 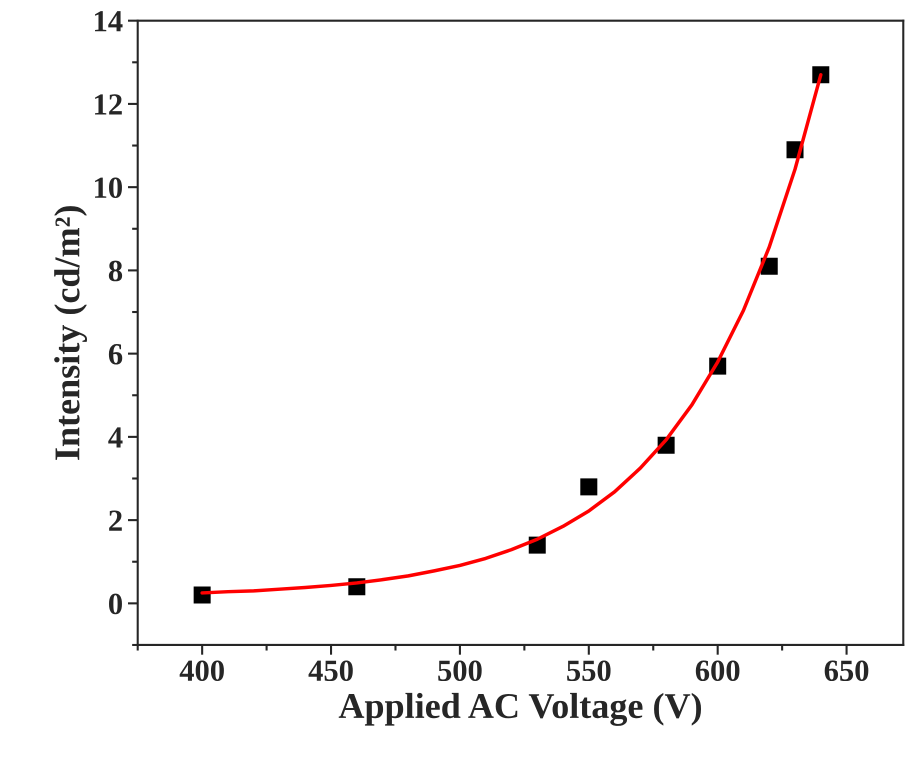 What do you see at coordinates (115, 271) in the screenshot?
I see `y-tick-label: 8` at bounding box center [115, 271].